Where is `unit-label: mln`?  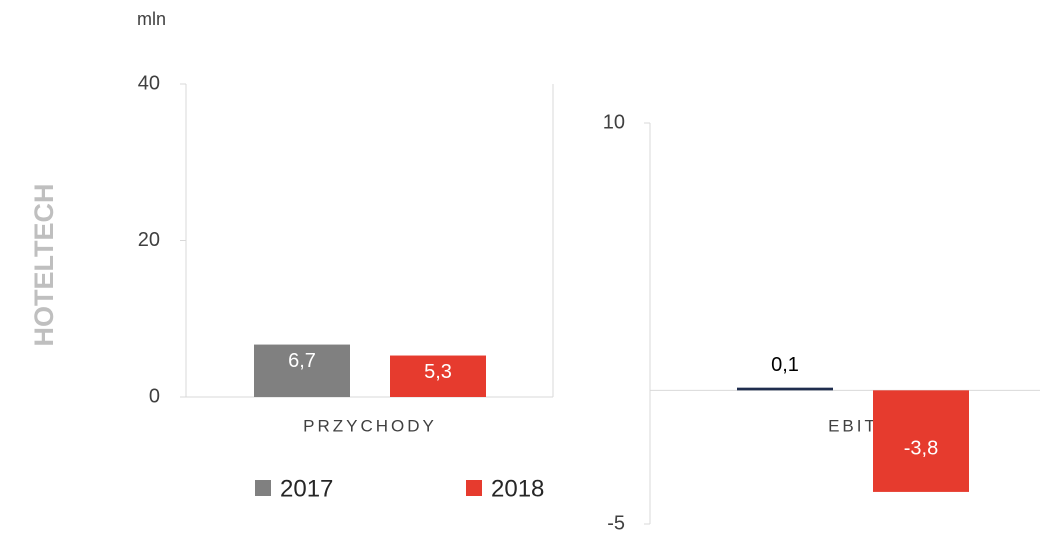 unit-label: mln is located at coordinates (151, 19).